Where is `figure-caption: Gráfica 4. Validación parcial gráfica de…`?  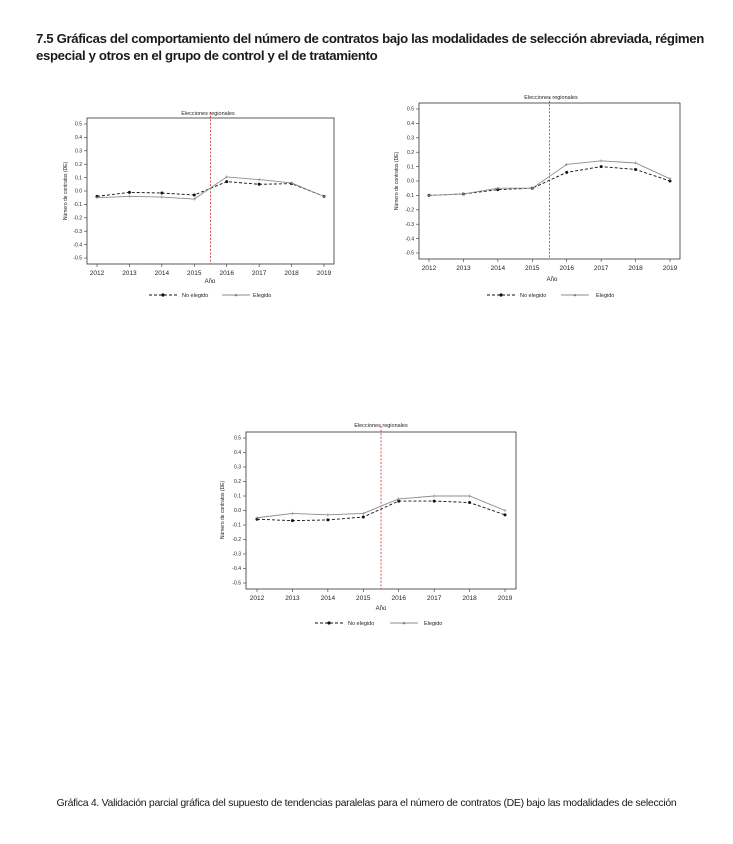
figure-caption: Gráfica 4. Validación parcial gráfica de… is located at coordinates (366, 803).